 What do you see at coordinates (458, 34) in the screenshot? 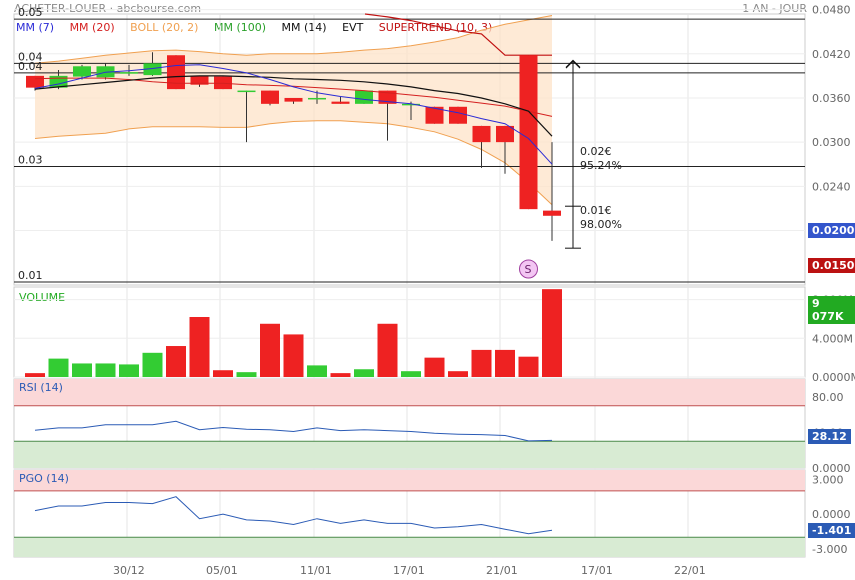
I see `supertrend-line` at bounding box center [458, 34].